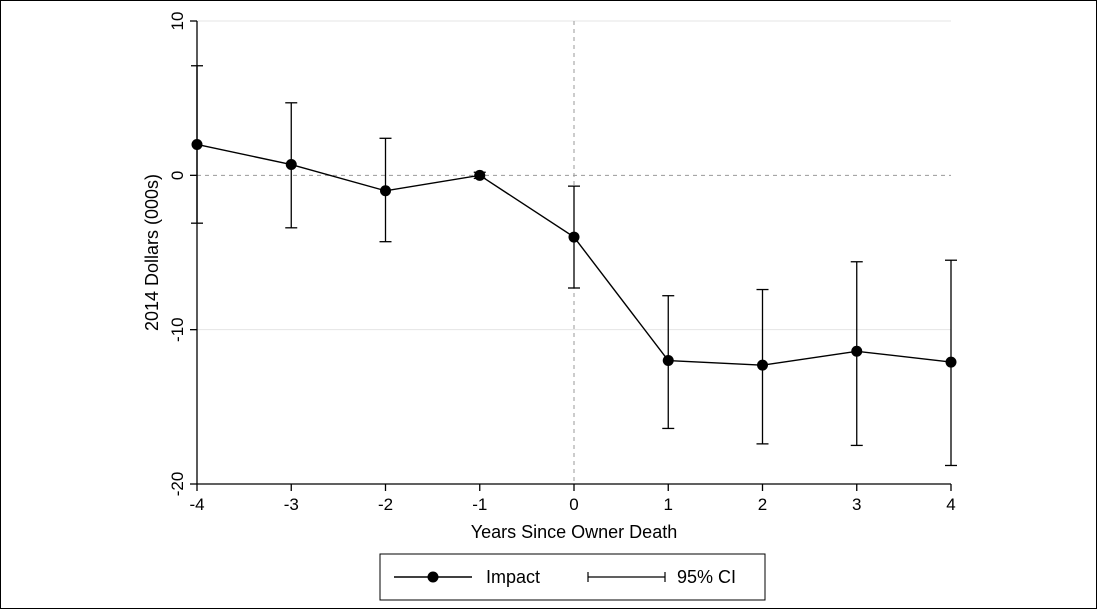 The width and height of the screenshot is (1097, 609). Describe the element at coordinates (177, 484) in the screenshot. I see `y-tick-label: -20` at that location.